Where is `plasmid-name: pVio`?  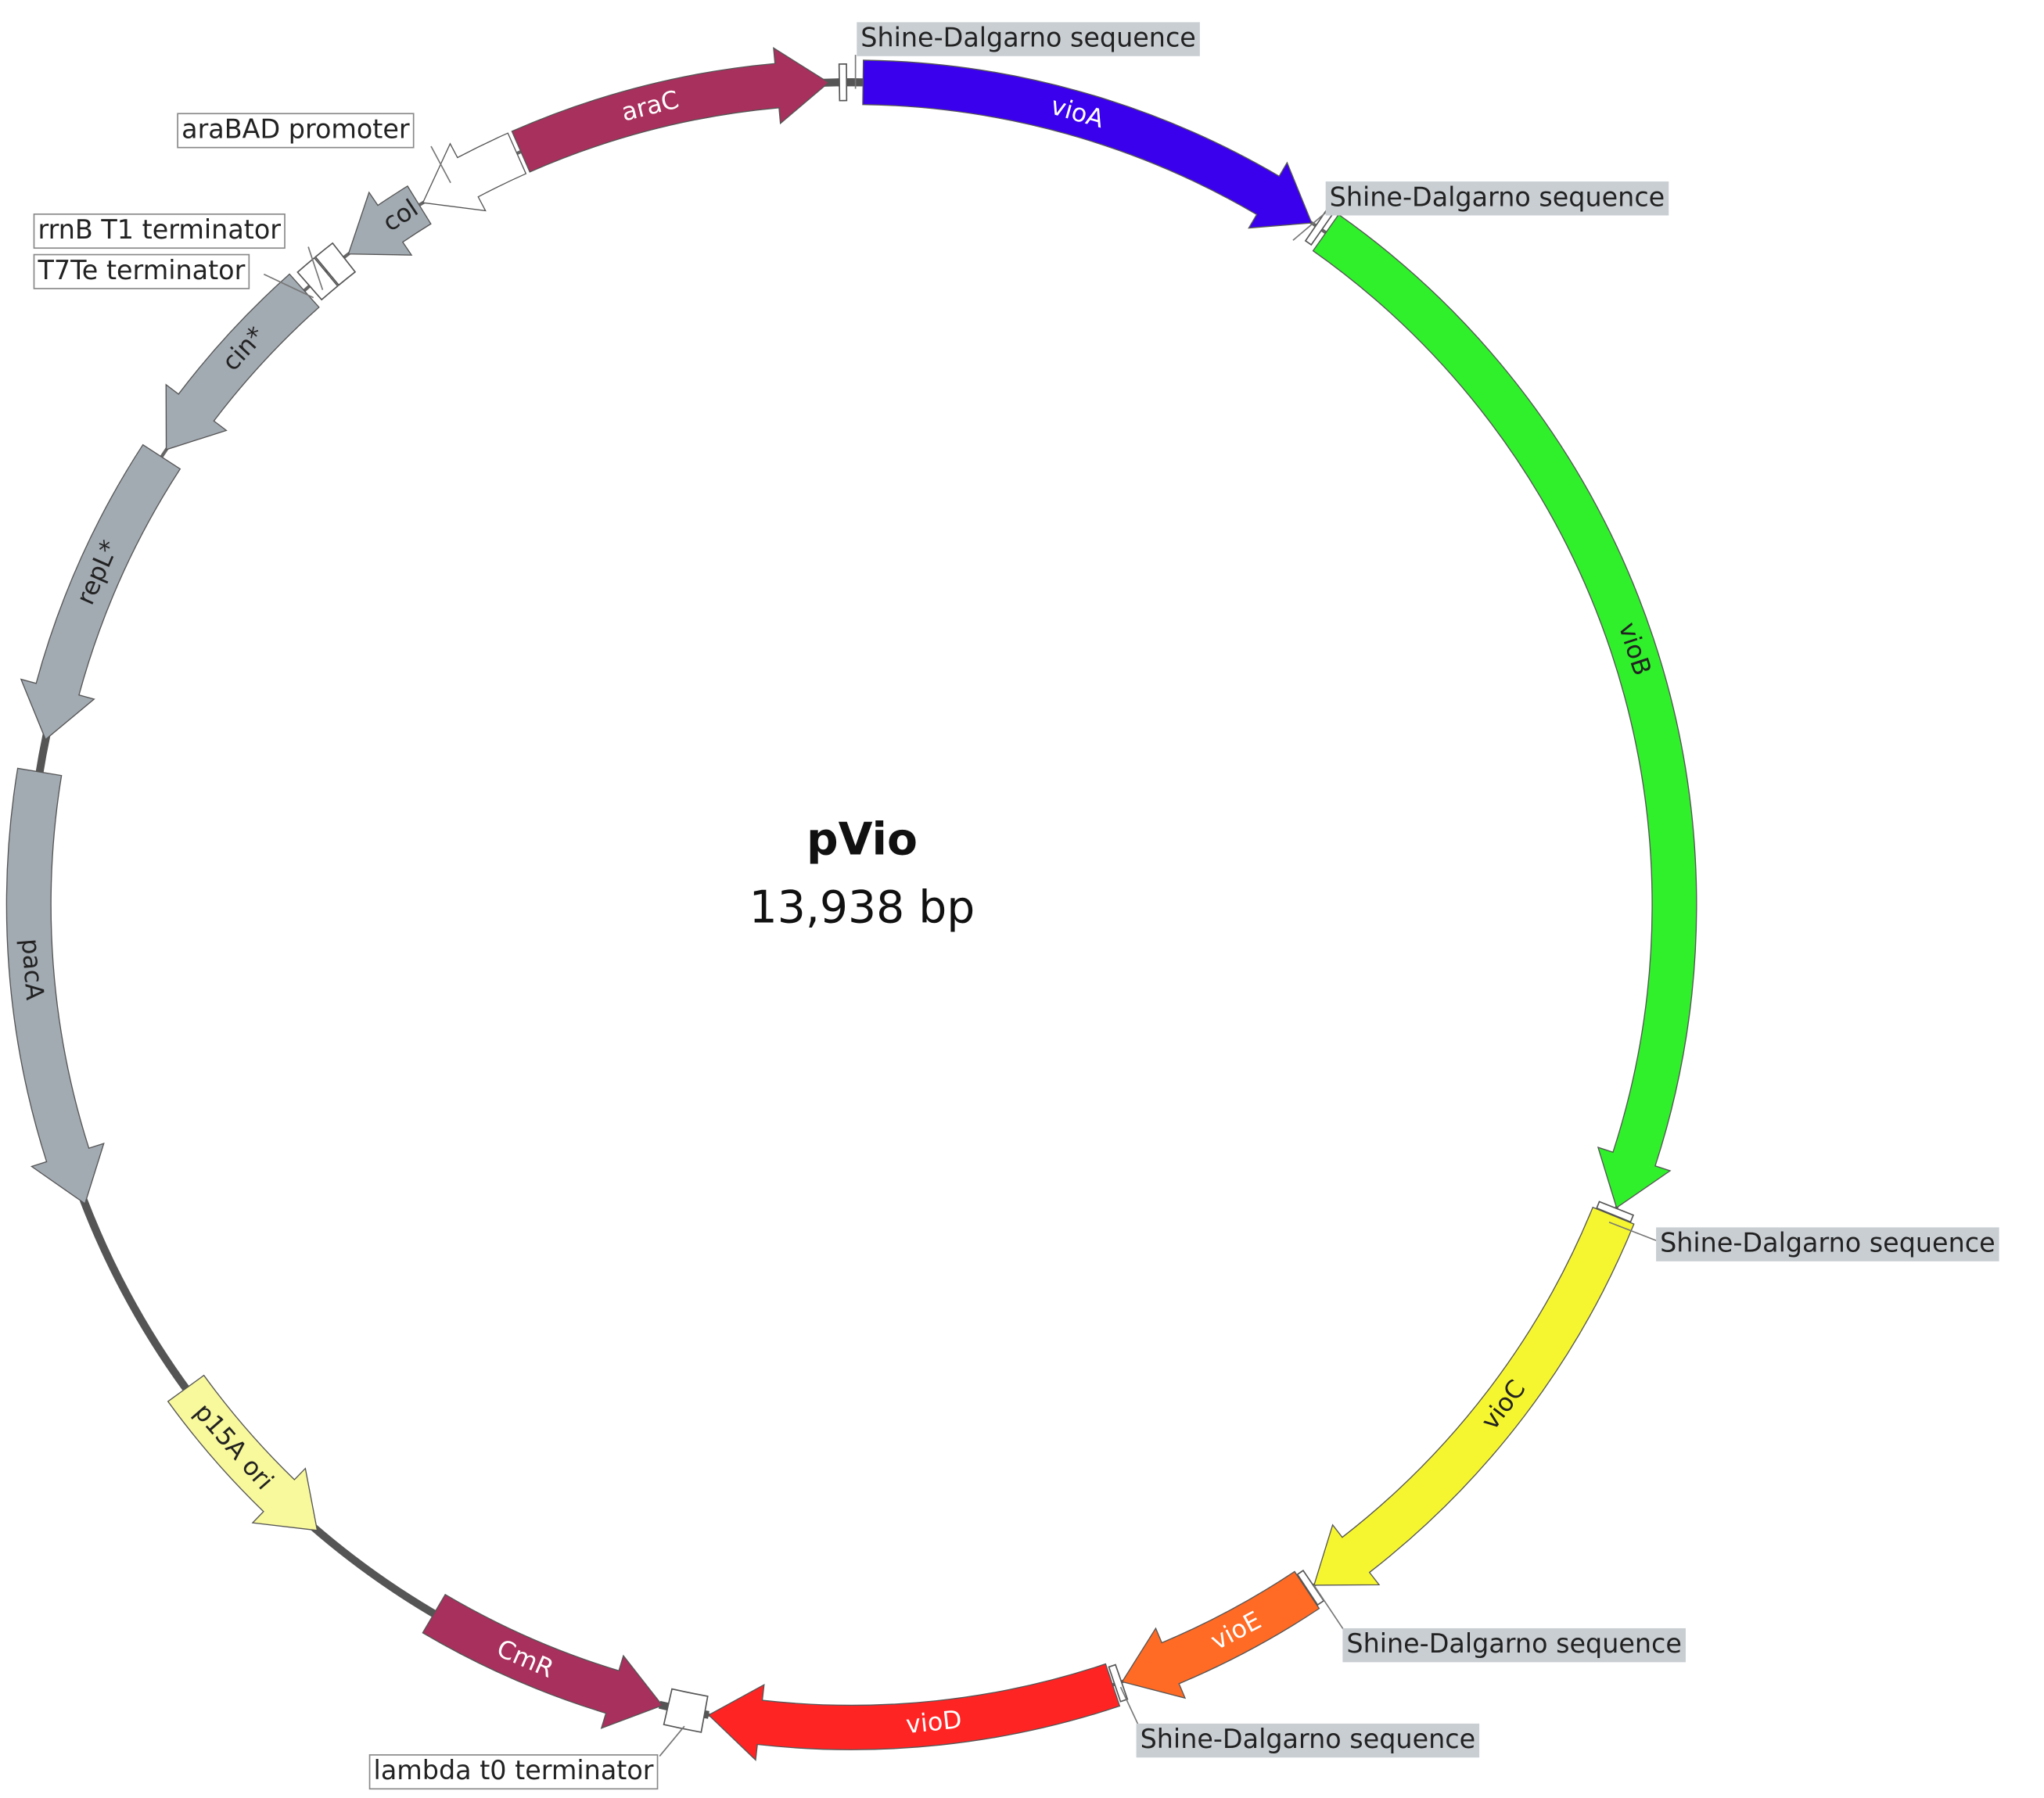 plasmid-name: pVio is located at coordinates (862, 839).